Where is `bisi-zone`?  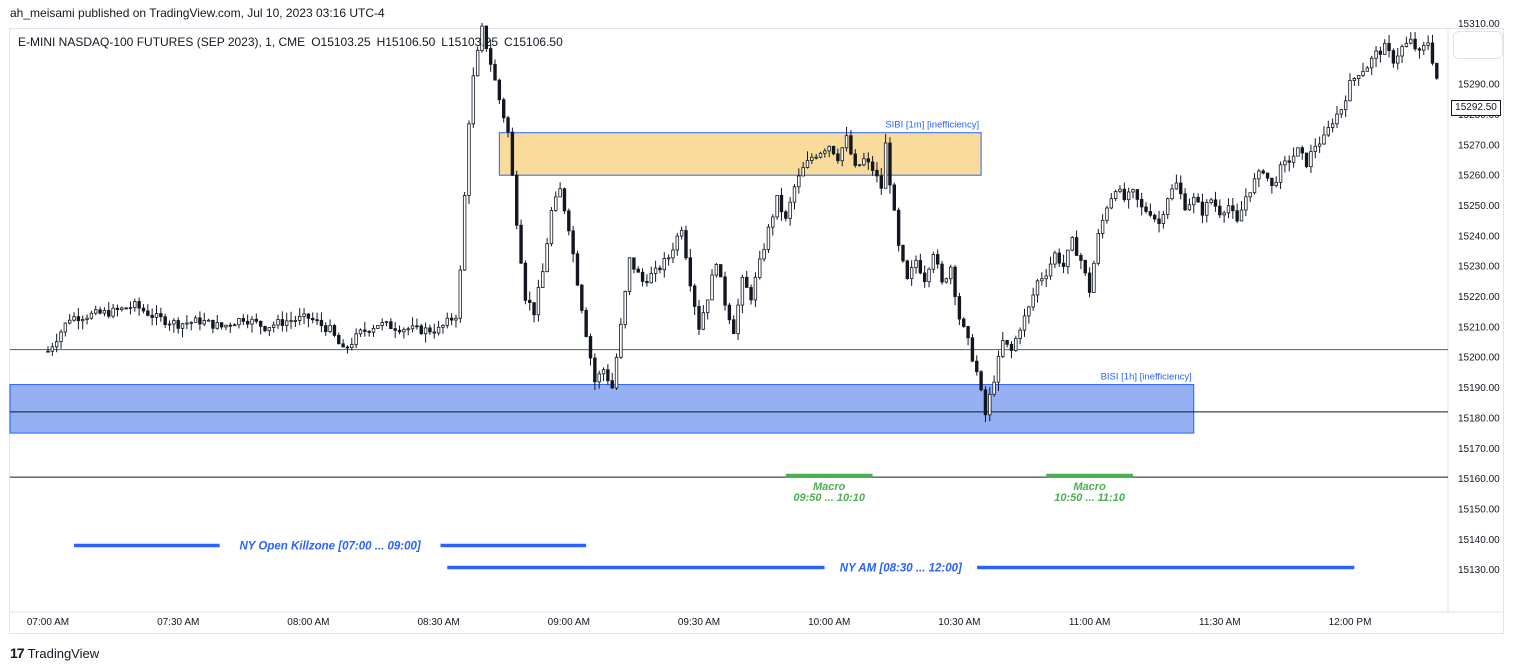 bisi-zone is located at coordinates (602, 409).